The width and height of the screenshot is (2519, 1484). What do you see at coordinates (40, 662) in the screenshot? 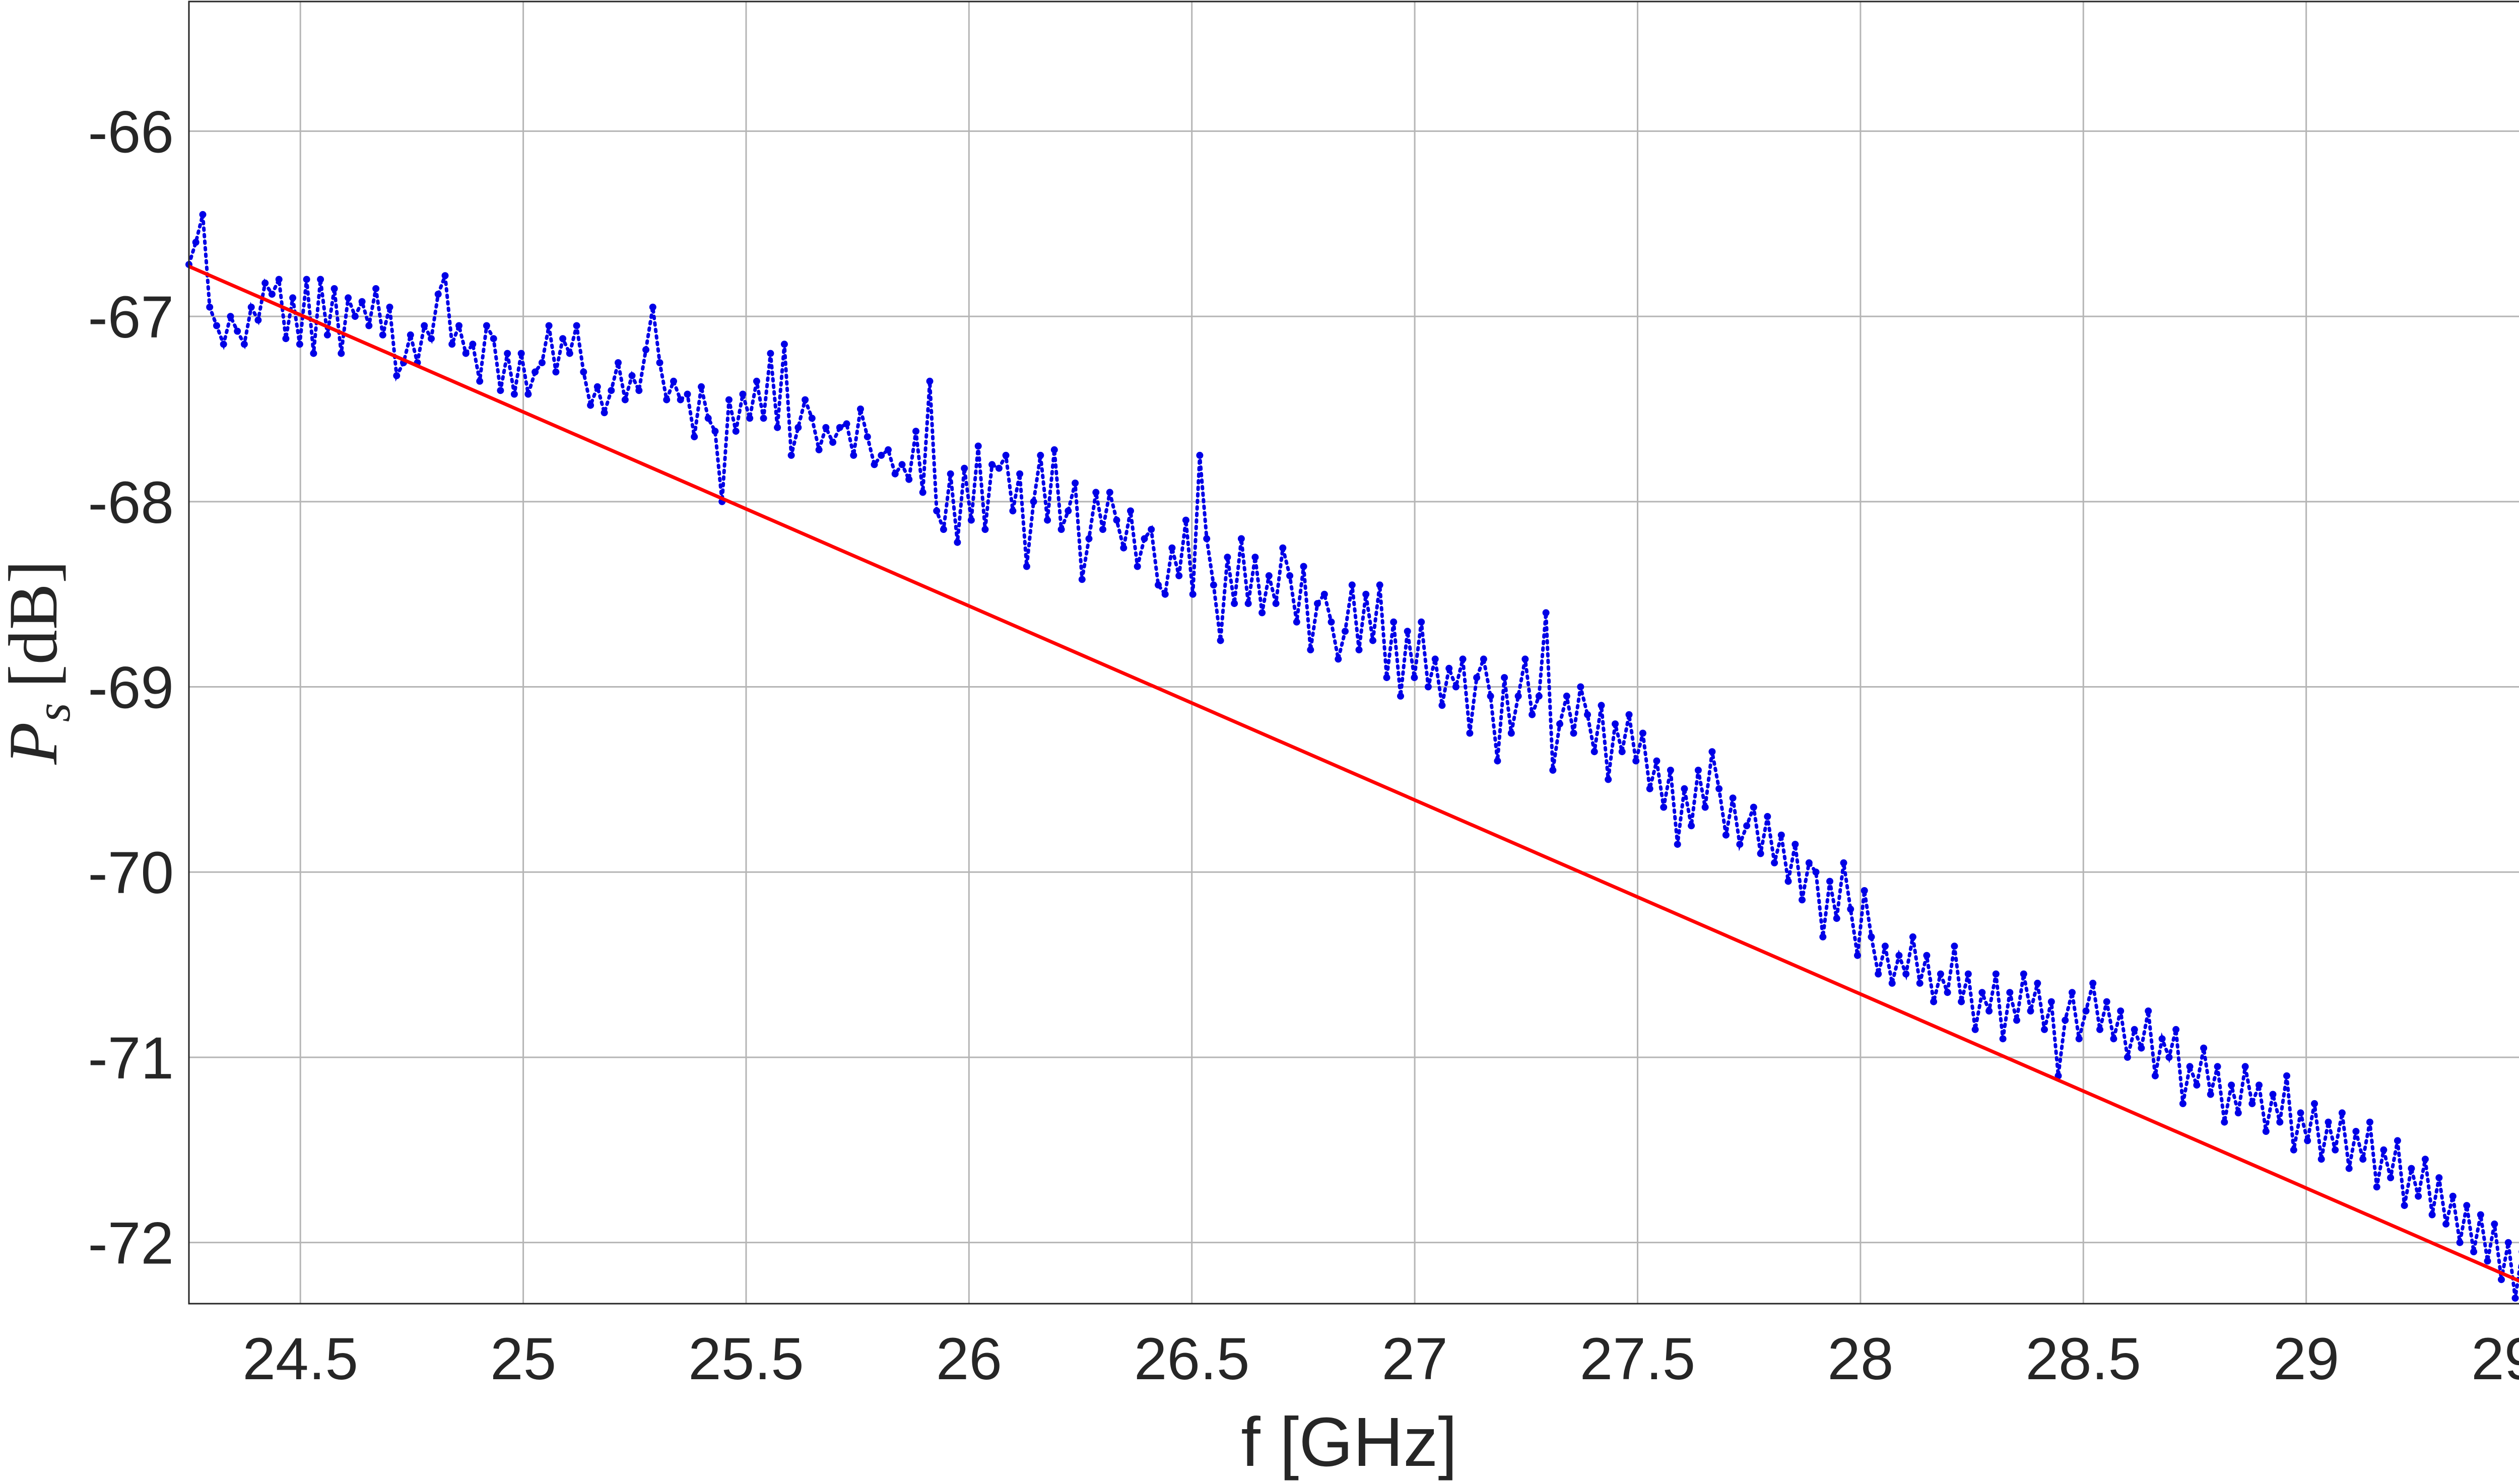
I see `svg-text:Ps[dB]: Ps [dB]` at bounding box center [40, 662].